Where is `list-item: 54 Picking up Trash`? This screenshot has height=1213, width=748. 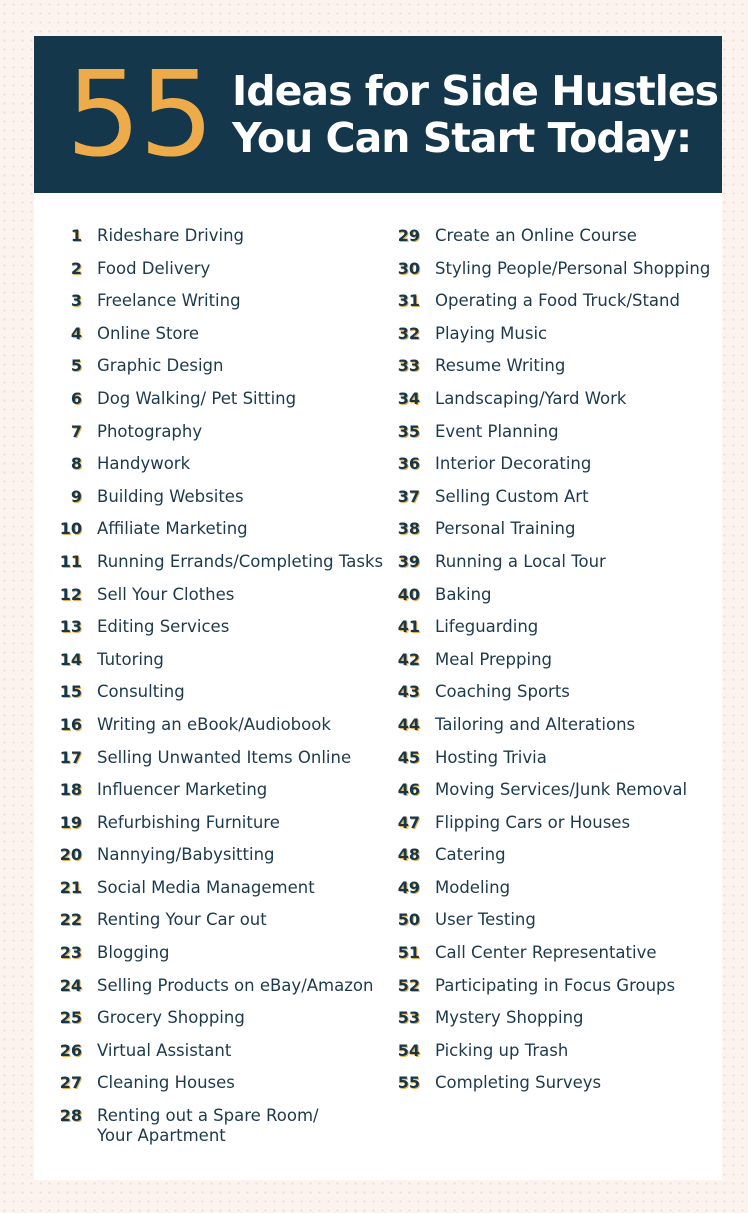 list-item: 54 Picking up Trash is located at coordinates (541, 1057).